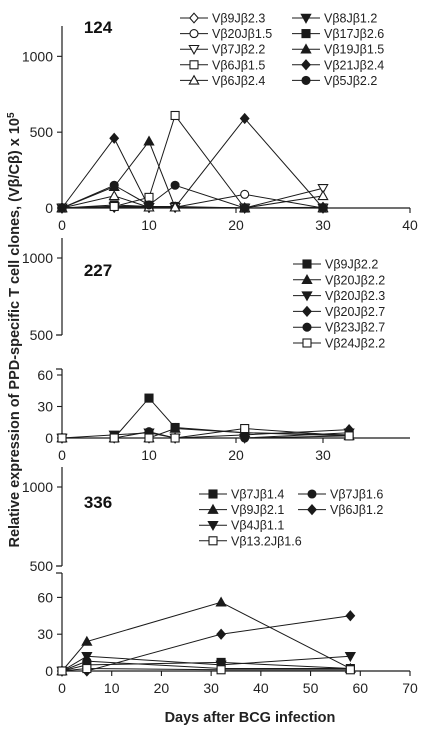 The width and height of the screenshot is (427, 730). I want to click on legend-label: Vβ24Jβ2.2, so click(355, 344).